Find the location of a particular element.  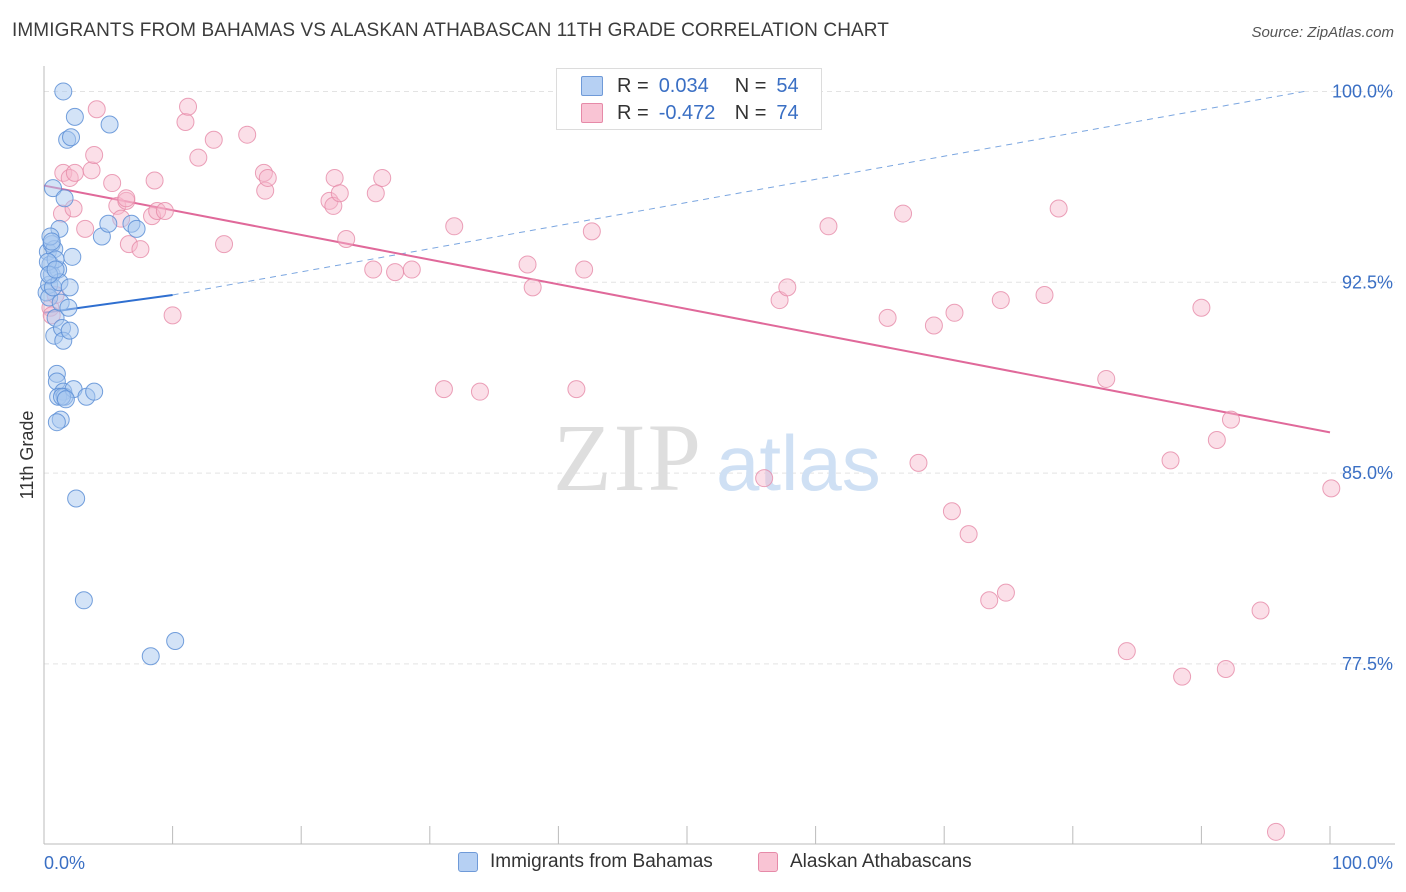

series-label-bahamas: Immigrants from Bahamas is located at coordinates (601, 861).